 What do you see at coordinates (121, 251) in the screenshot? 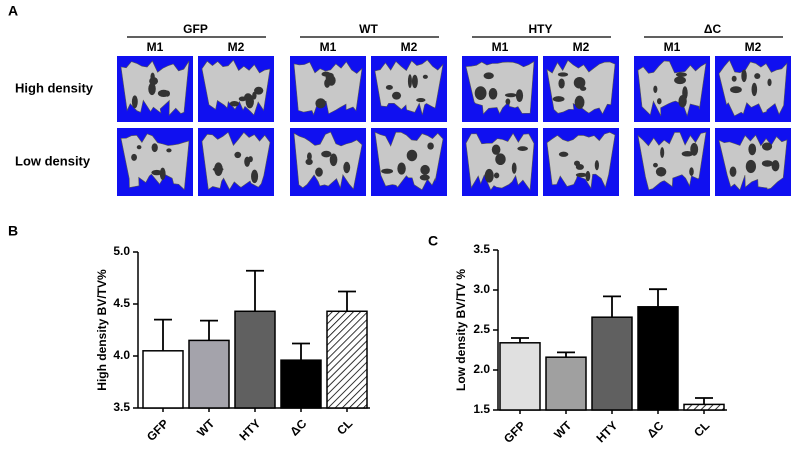
I see `y-tick-label: 5.0` at bounding box center [121, 251].